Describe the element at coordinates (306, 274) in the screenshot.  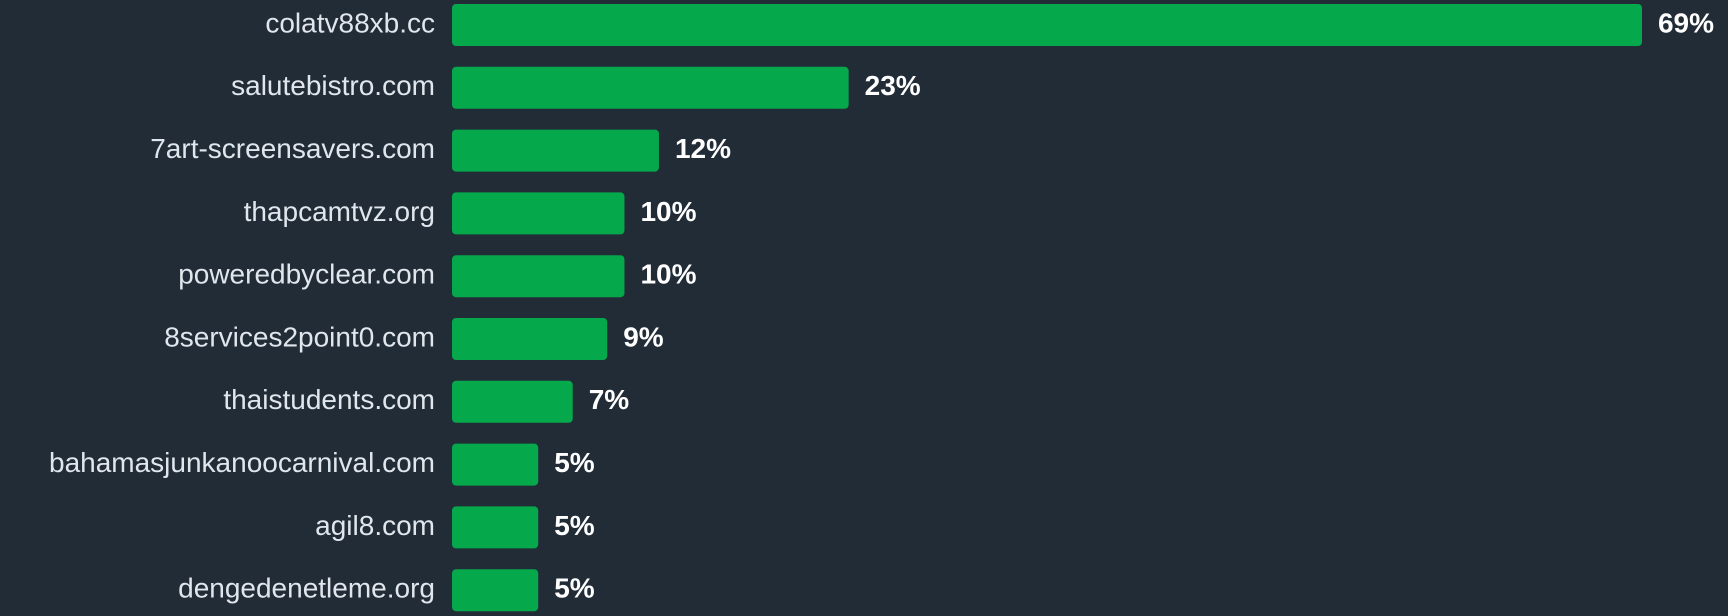
I see `category-label: poweredbyclear.com` at that location.